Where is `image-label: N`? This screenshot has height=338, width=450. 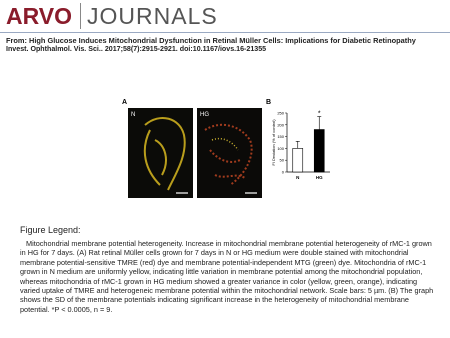 image-label: N is located at coordinates (133, 115).